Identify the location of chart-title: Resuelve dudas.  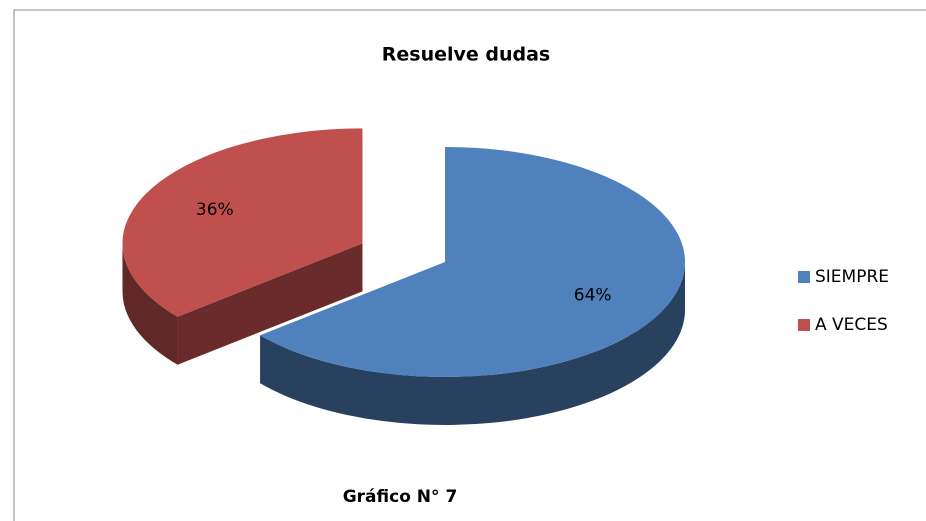
(466, 55).